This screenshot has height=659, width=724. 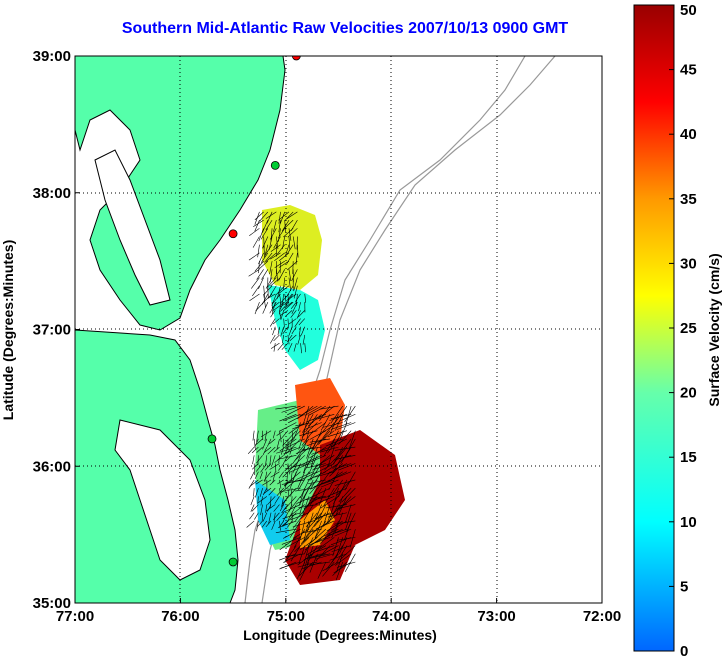 I want to click on station-marker, so click(x=275, y=165).